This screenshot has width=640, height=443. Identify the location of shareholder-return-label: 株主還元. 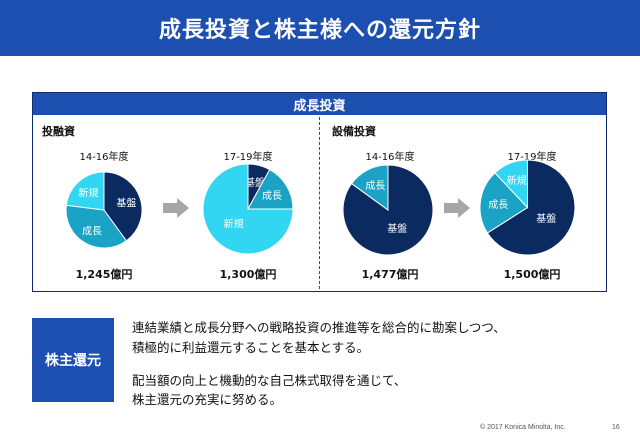
(73, 360).